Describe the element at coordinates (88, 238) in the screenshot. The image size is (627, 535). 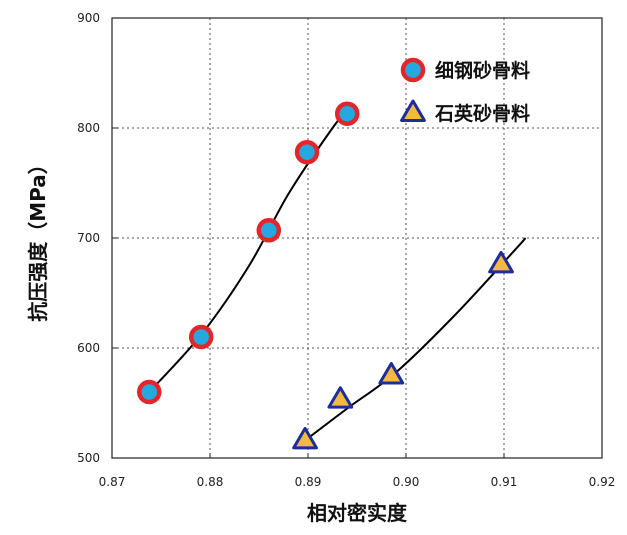
I see `y-tick-label: 700` at that location.